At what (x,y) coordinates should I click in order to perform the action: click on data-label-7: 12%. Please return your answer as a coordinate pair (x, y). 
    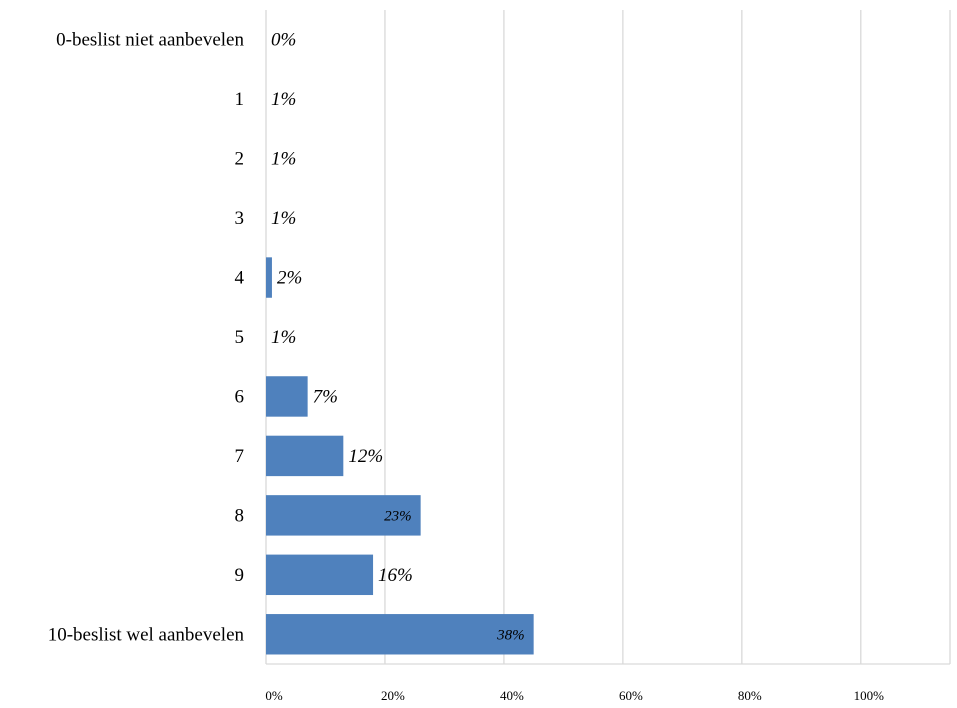
    Looking at the image, I should click on (365, 456).